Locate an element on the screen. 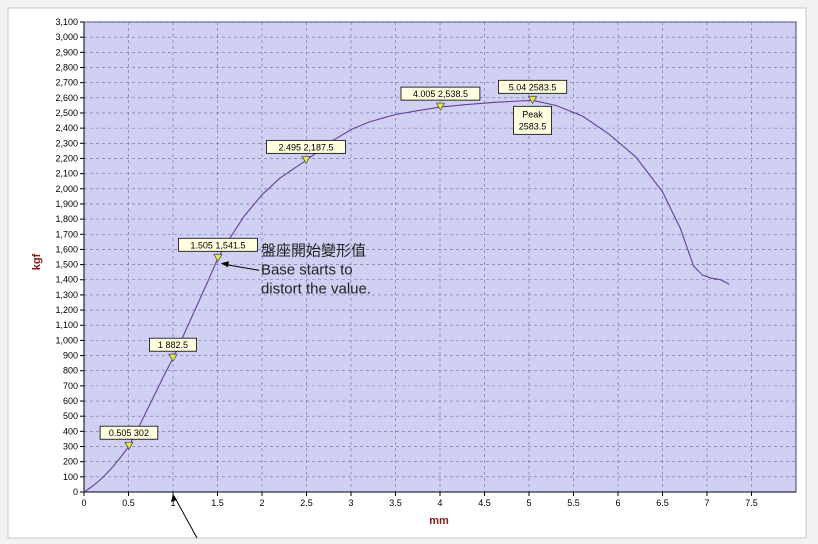  x-tick-label: 6.5 is located at coordinates (662, 503).